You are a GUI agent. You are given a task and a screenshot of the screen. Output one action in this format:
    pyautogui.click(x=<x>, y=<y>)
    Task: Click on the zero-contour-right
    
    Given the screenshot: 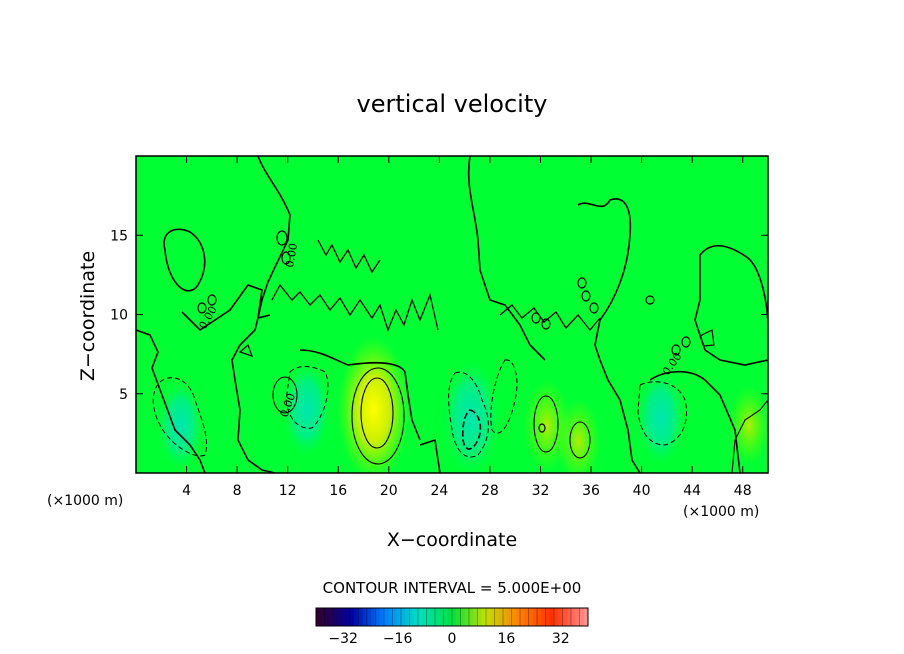 What is the action you would take?
    pyautogui.click(x=731, y=305)
    